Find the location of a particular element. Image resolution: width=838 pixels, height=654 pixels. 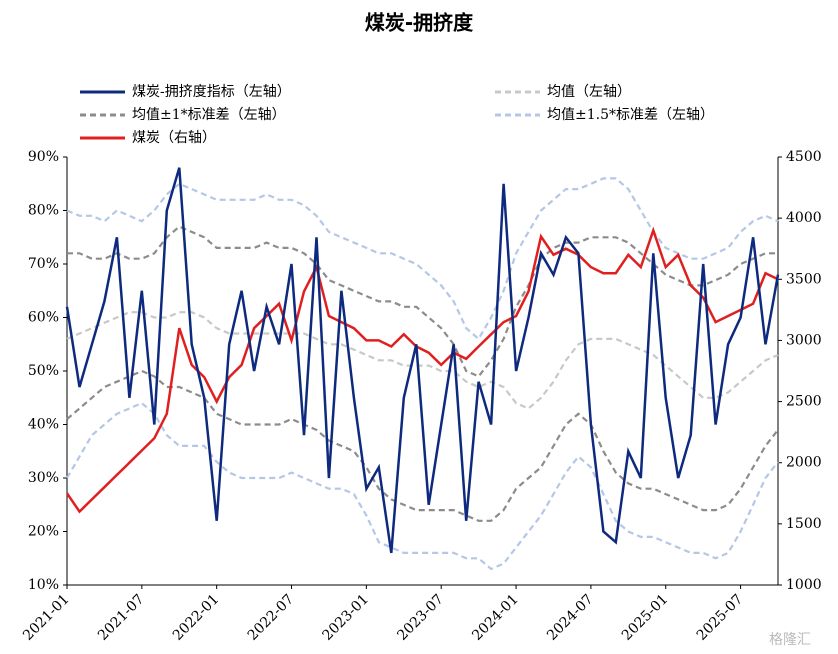

chart-title: 煤炭-拥挤度 is located at coordinates (419, 23).